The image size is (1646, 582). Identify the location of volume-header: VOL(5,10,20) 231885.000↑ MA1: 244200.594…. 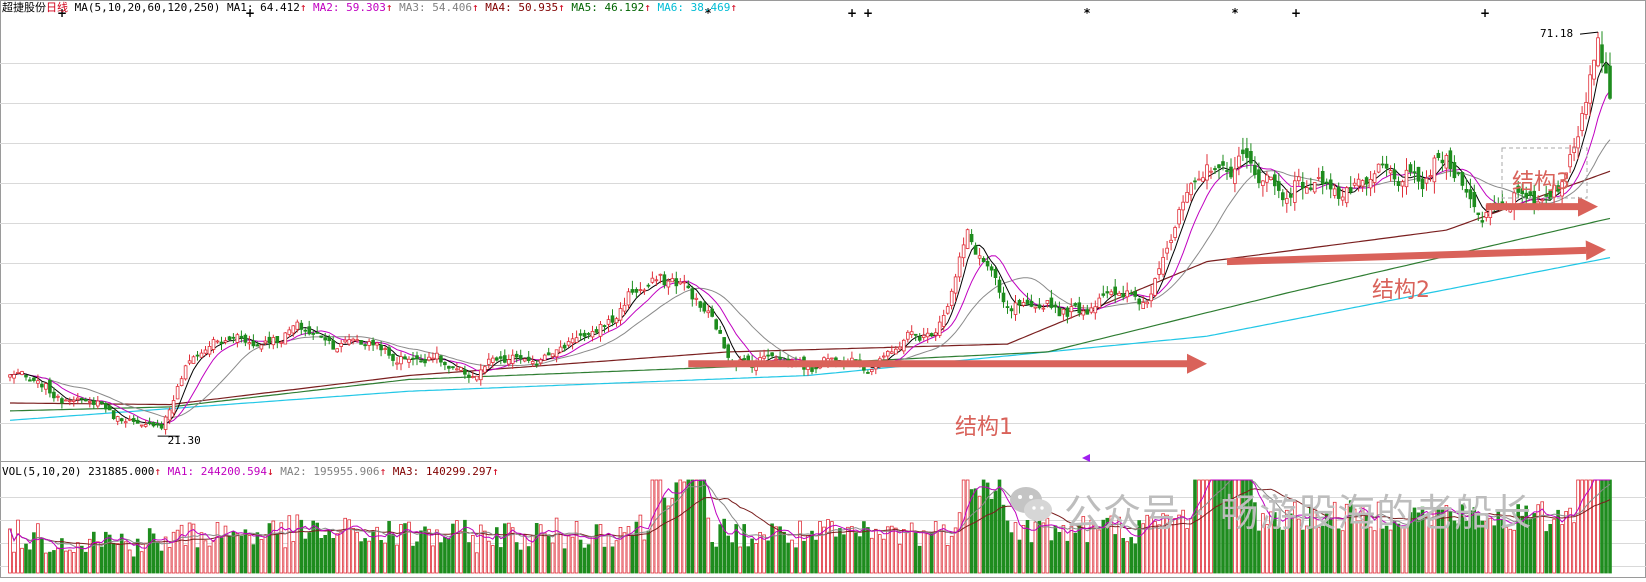
(250, 472).